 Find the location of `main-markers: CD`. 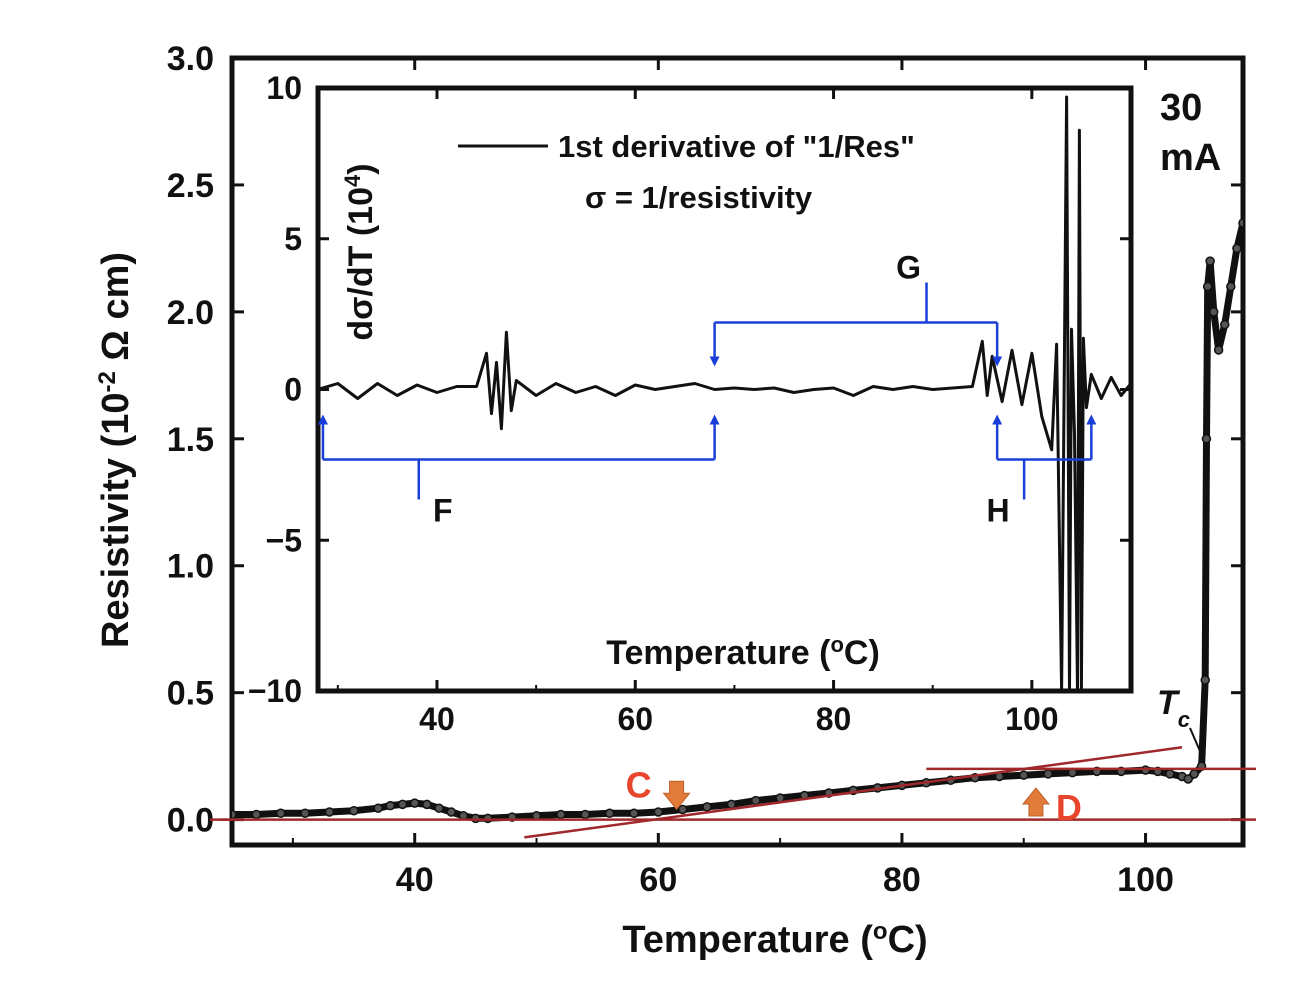

main-markers: CD is located at coordinates (854, 796).